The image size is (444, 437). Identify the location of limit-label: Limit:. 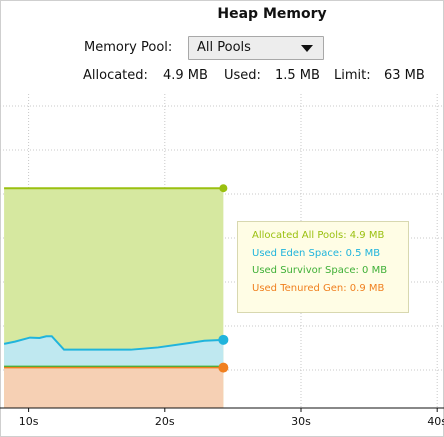
(352, 75).